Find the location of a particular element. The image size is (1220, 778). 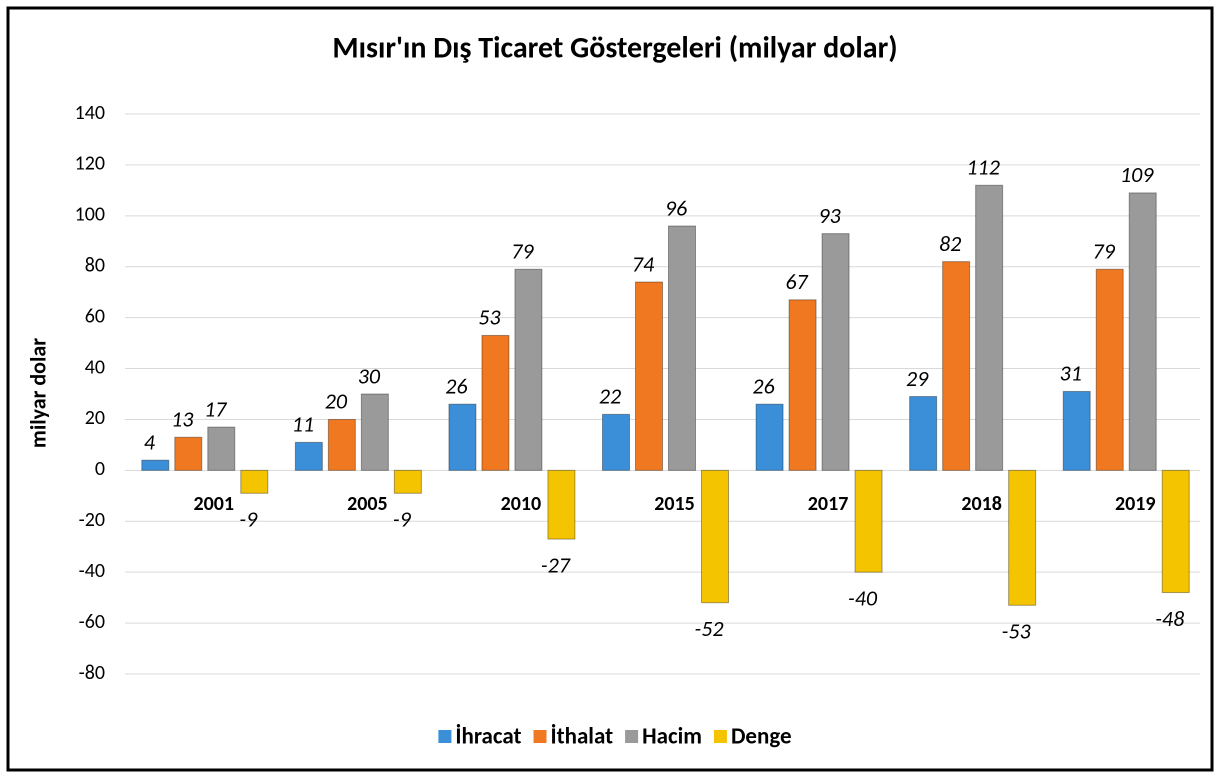

y-tick-label: 140 is located at coordinates (90, 113).